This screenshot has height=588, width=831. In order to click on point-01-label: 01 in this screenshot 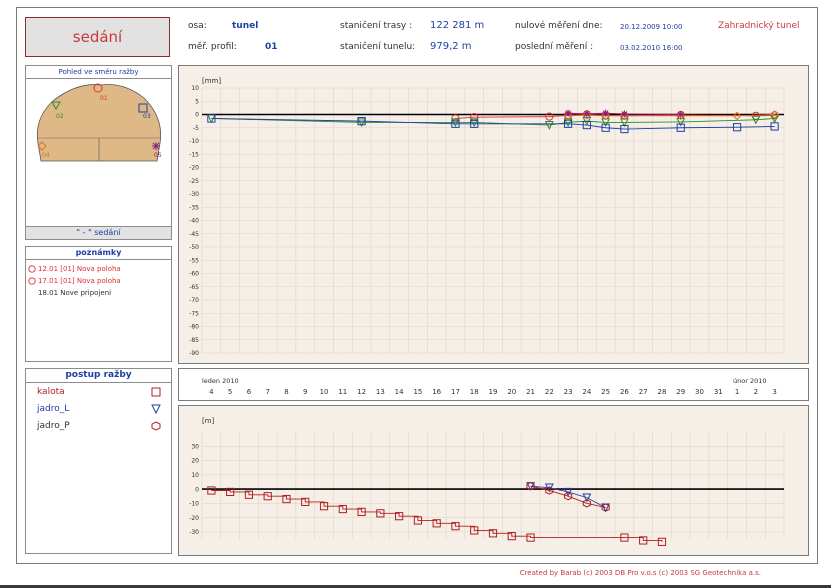, I will do `click(104, 98)`.